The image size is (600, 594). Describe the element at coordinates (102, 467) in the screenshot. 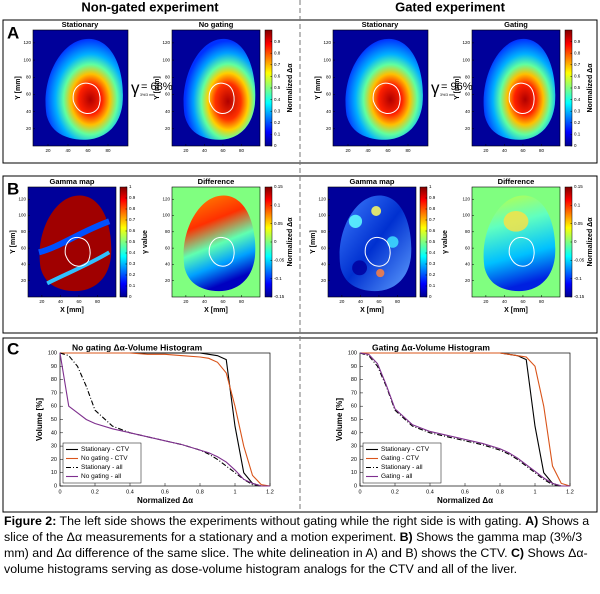

I see `legend-label: Stationary - all` at that location.